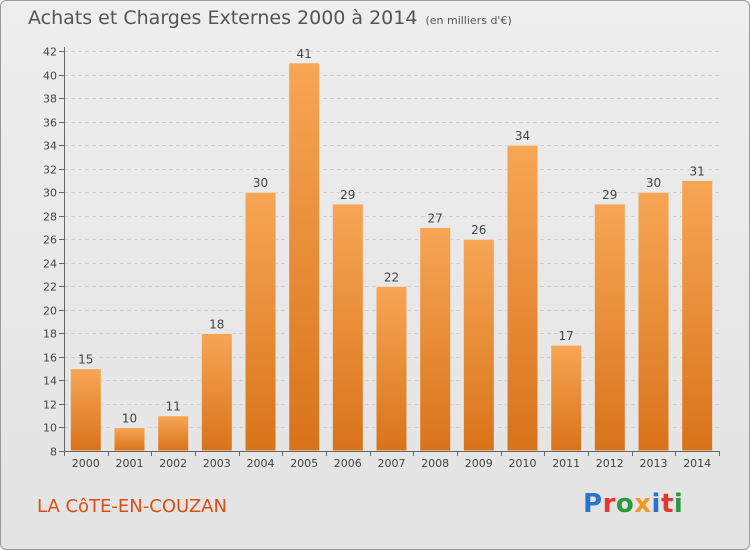 The width and height of the screenshot is (750, 550). I want to click on x-tick-label: 2004, so click(261, 463).